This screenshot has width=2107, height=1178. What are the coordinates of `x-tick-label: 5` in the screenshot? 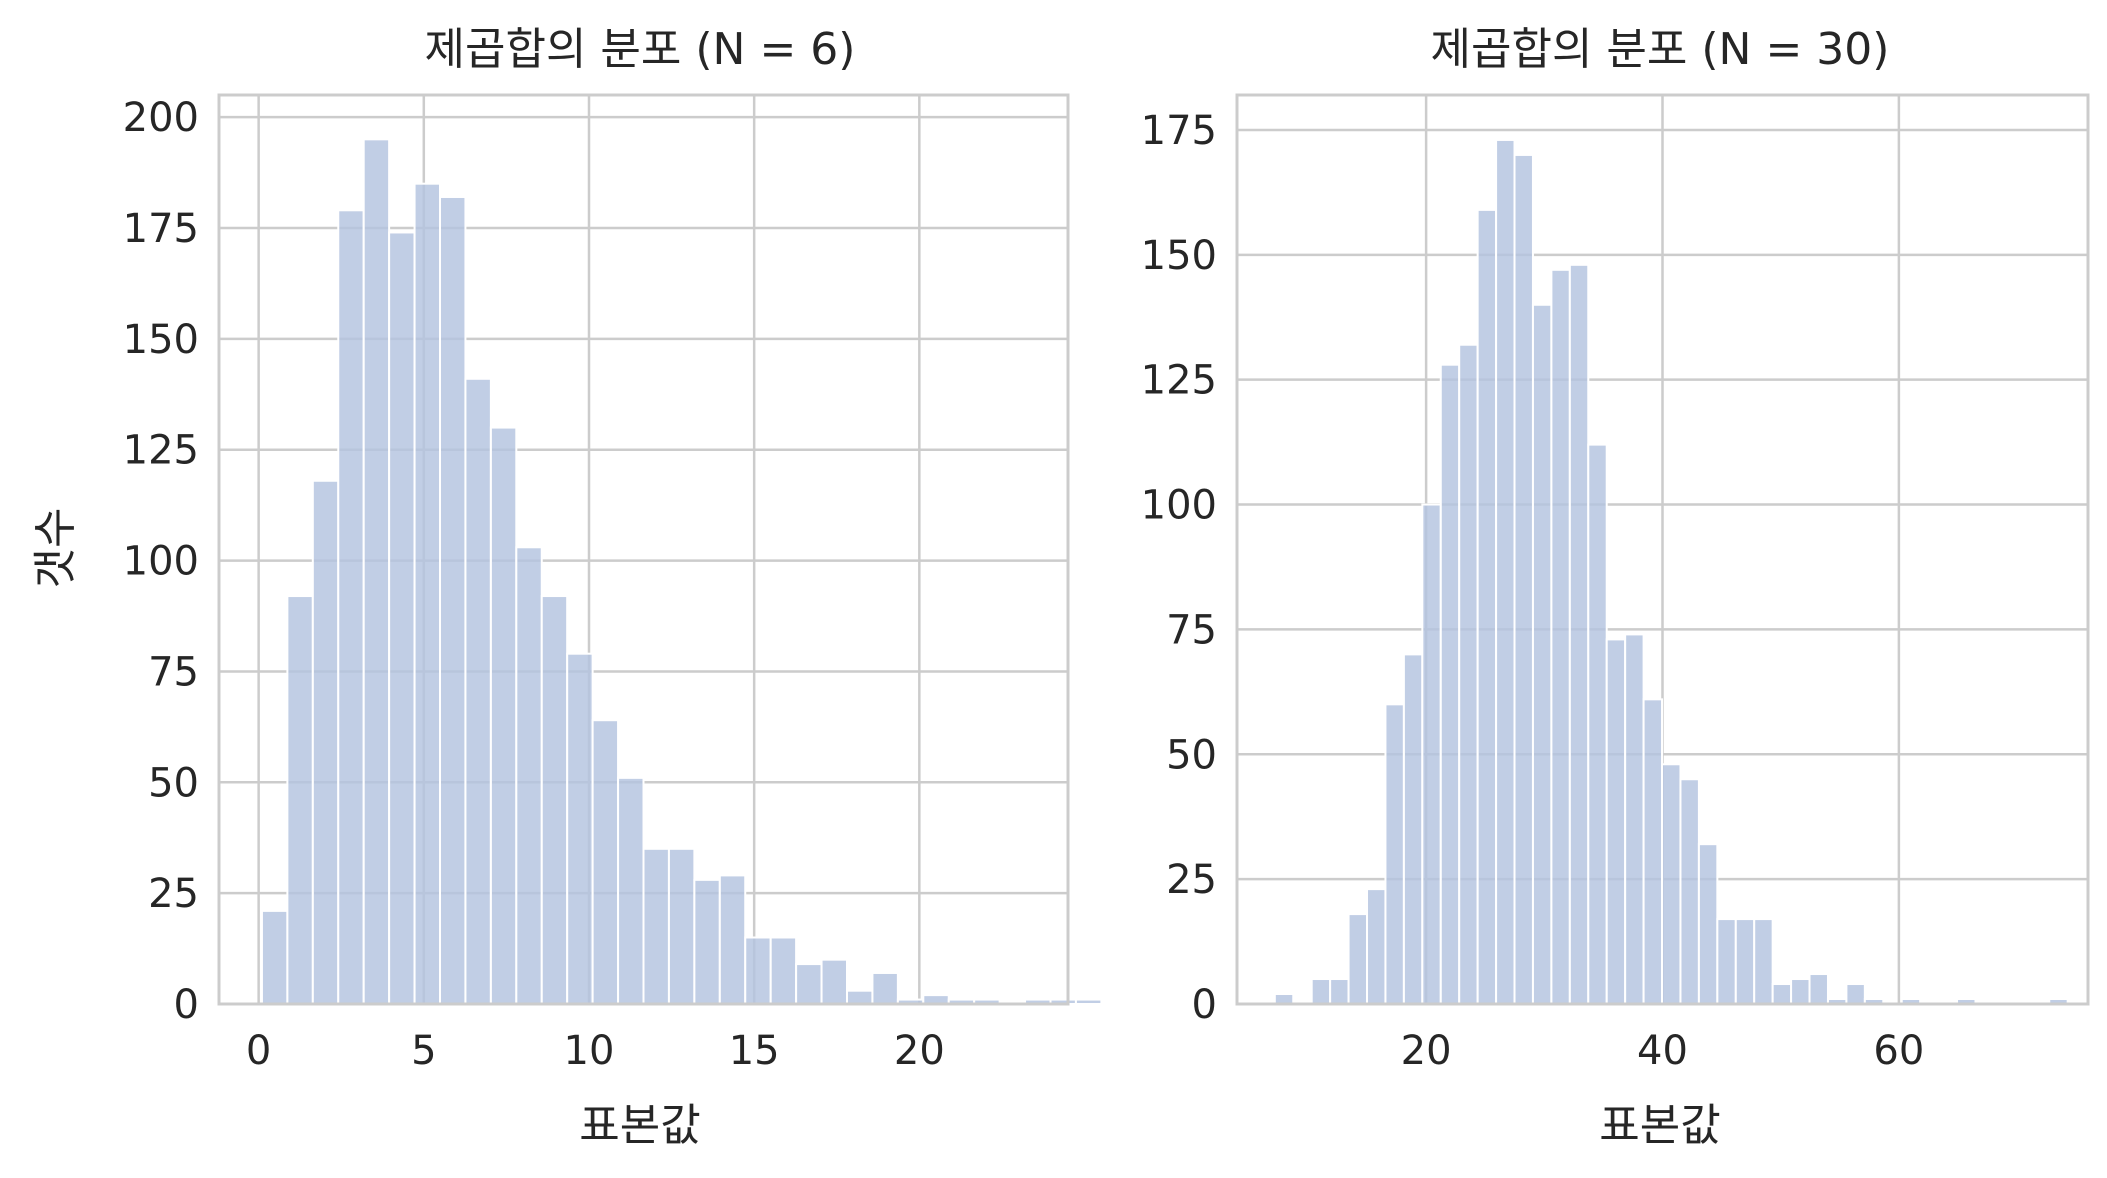 It's located at (423, 1051).